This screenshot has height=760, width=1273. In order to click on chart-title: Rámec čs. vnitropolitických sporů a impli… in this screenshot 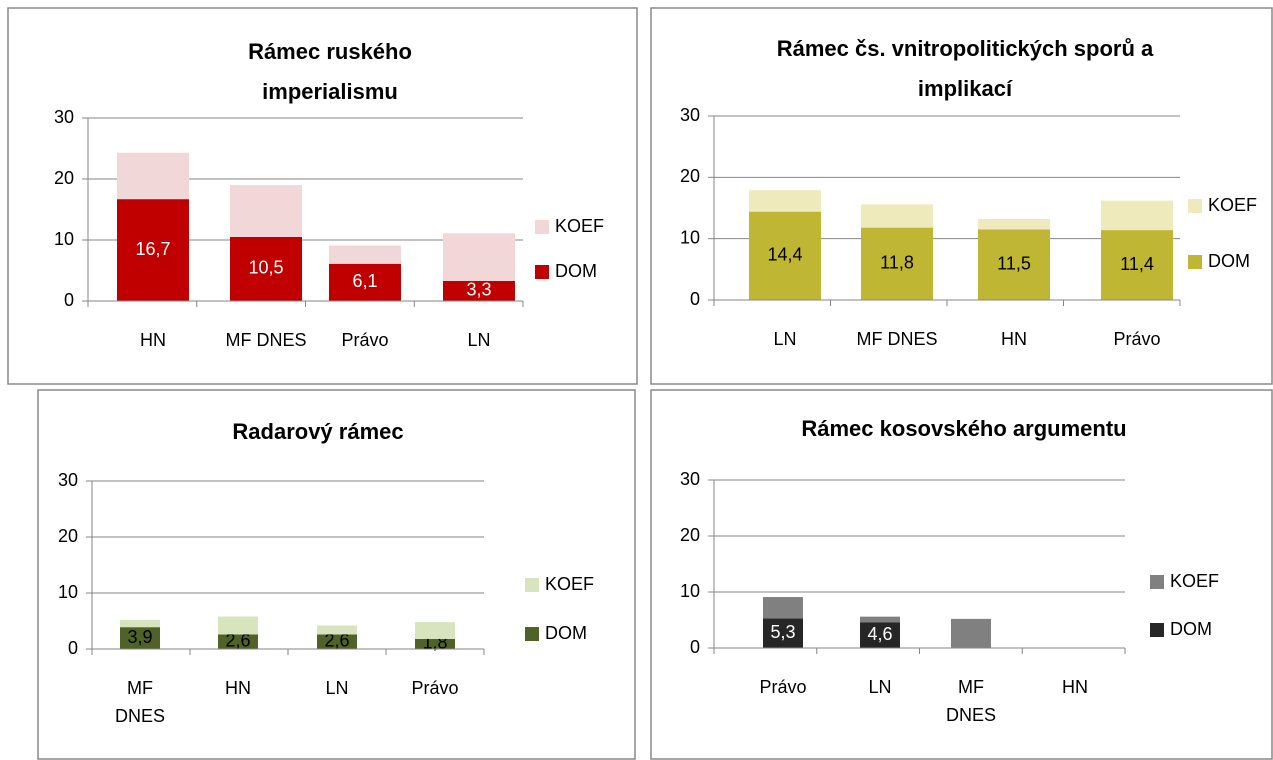, I will do `click(965, 68)`.